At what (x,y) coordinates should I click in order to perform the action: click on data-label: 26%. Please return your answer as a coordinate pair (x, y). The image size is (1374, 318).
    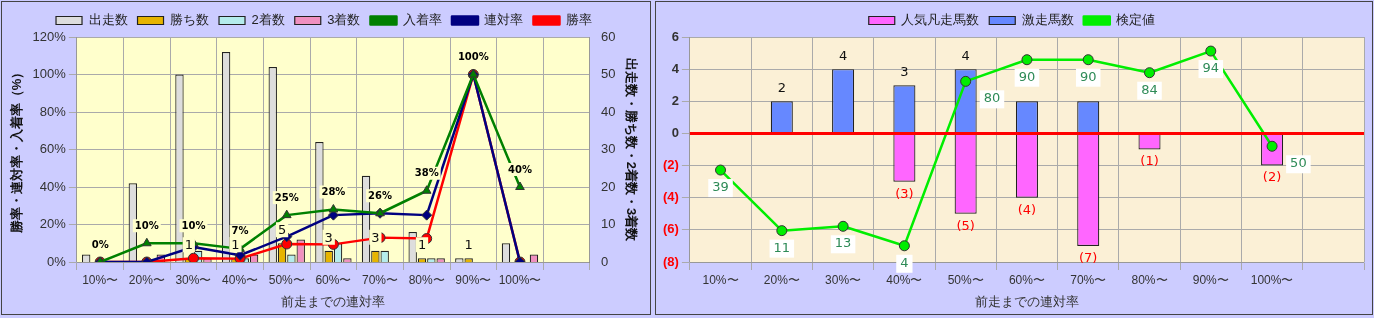
    Looking at the image, I should click on (380, 195).